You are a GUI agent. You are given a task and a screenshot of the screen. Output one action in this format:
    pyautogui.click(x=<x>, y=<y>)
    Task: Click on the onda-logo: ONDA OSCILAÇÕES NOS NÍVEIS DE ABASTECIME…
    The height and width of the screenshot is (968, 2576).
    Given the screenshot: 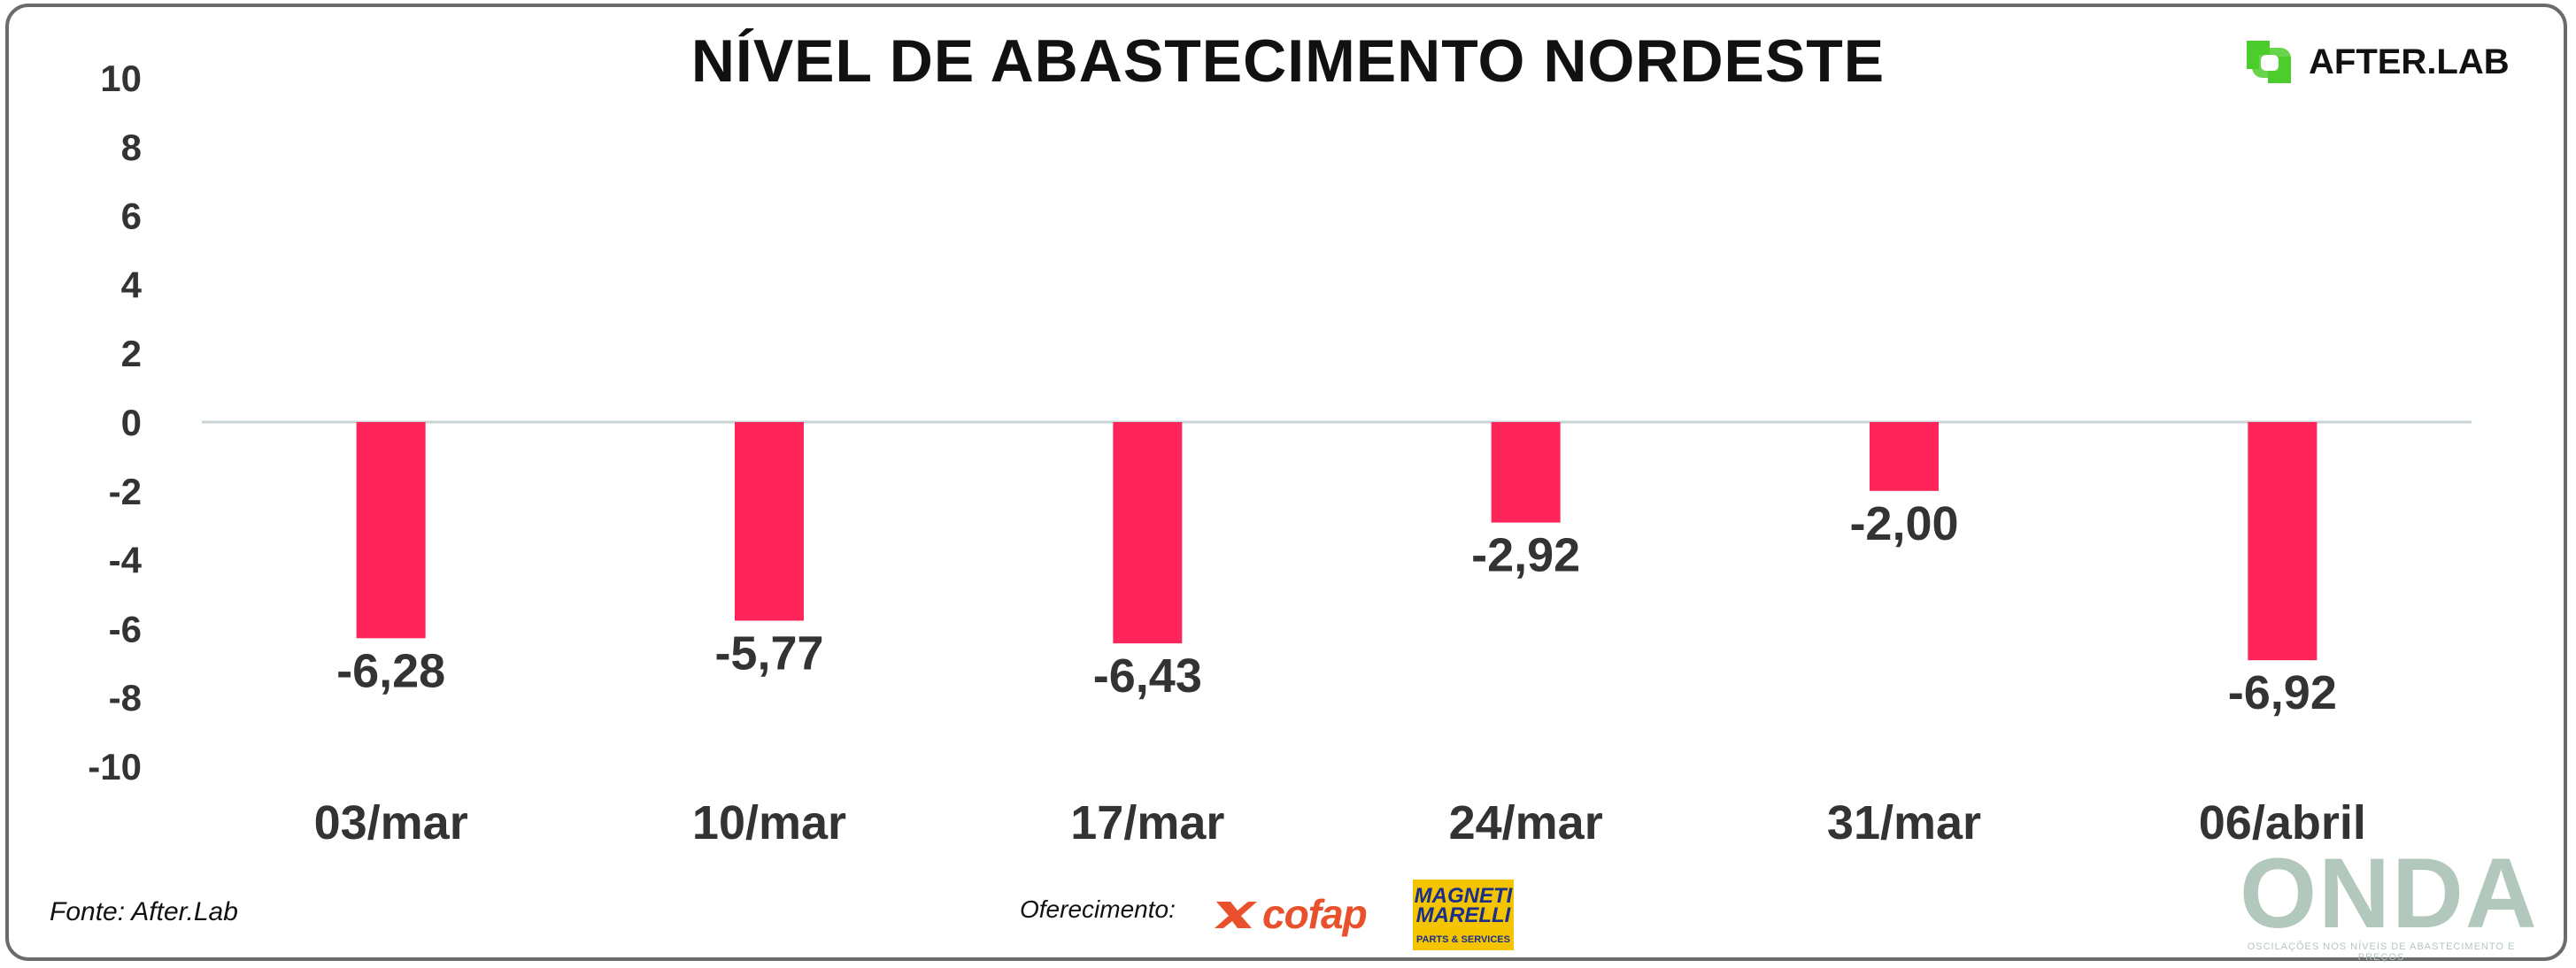 What is the action you would take?
    pyautogui.click(x=2389, y=901)
    